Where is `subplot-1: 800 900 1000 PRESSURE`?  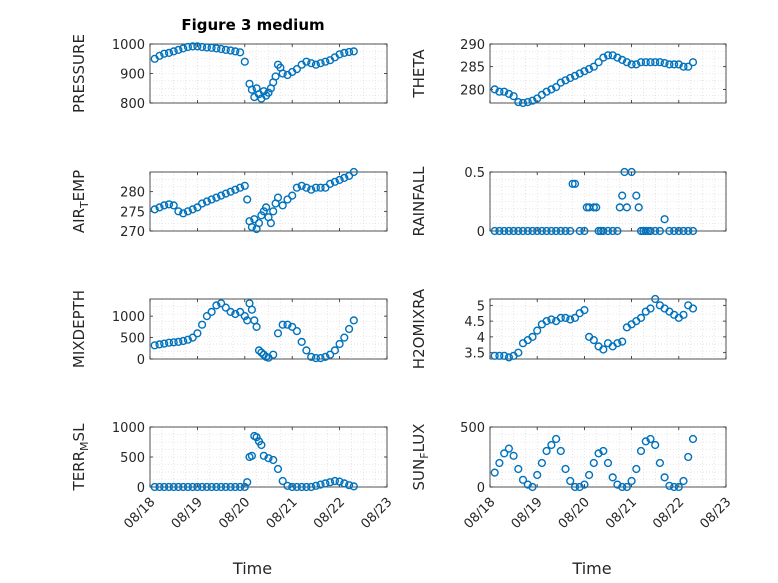 subplot-1: 800 900 1000 PRESSURE is located at coordinates (229, 73).